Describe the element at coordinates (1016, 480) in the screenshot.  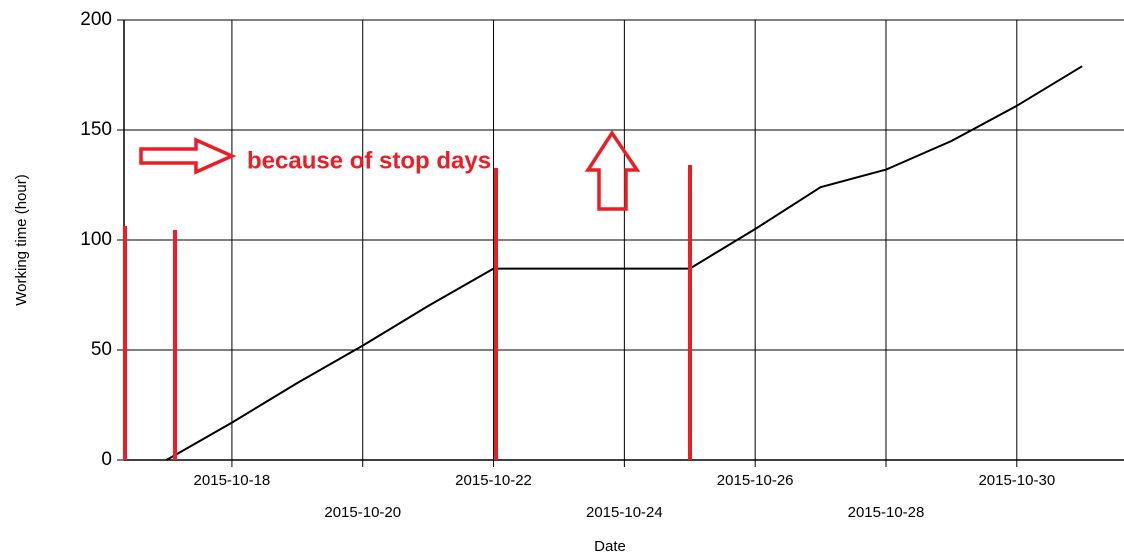
I see `x-tick-label: 2015-10-30` at that location.